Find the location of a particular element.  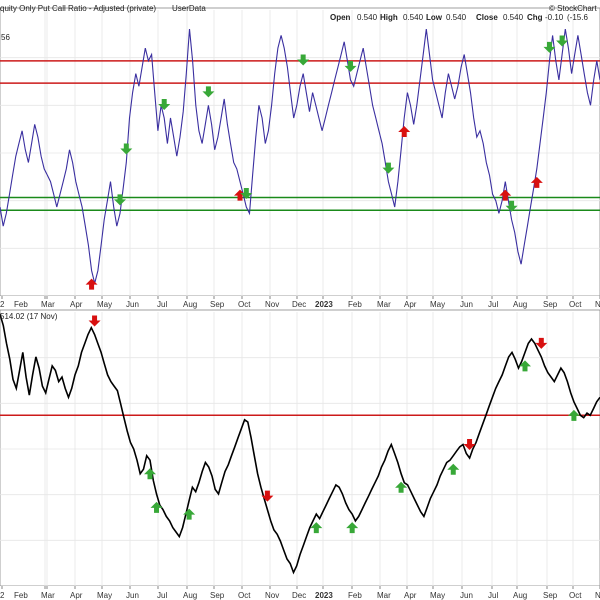

ohlc-close-value: 0.540 is located at coordinates (513, 17).